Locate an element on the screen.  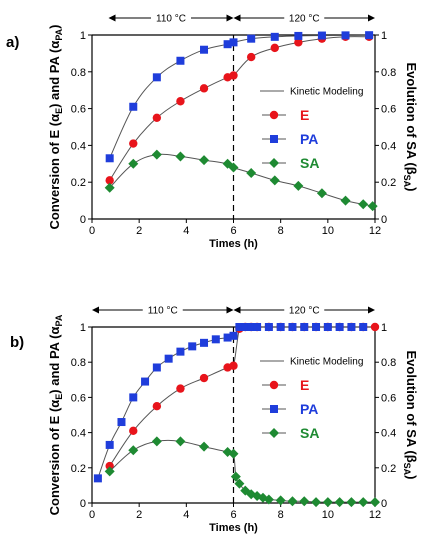
legend-marker-sa is located at coordinates (274, 163).